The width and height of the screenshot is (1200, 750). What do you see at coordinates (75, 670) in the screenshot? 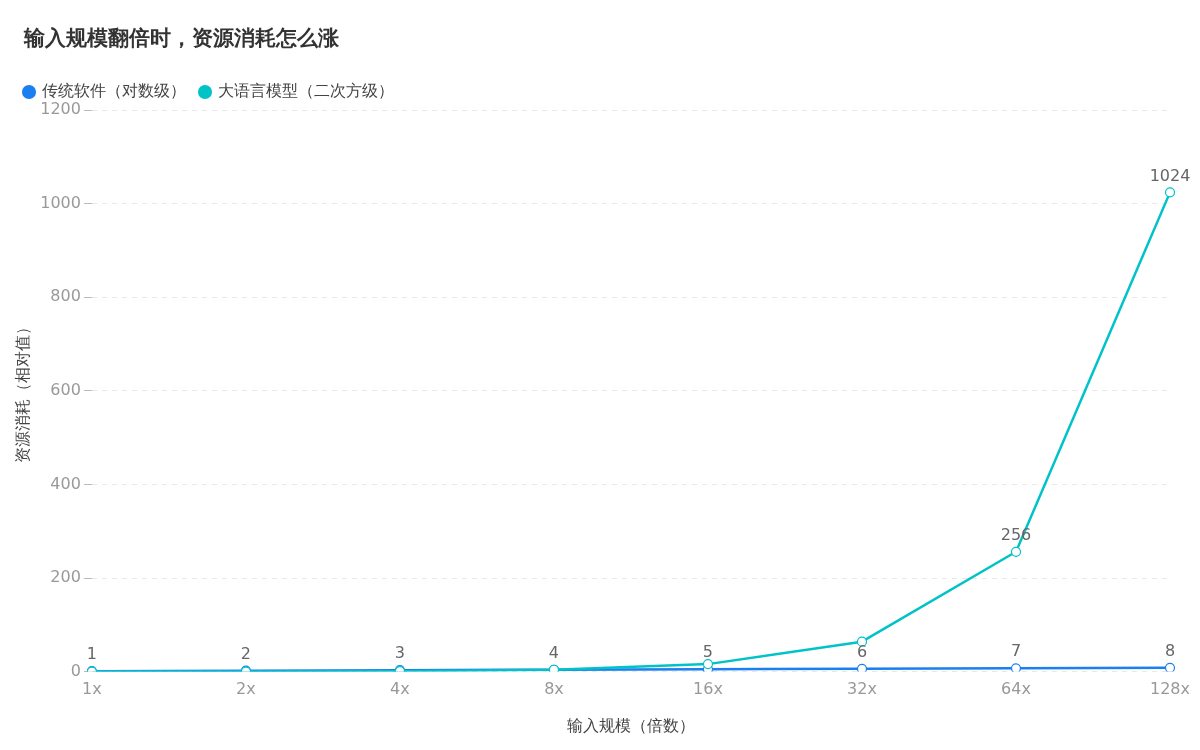
I see `y-tick-label: 0` at bounding box center [75, 670].